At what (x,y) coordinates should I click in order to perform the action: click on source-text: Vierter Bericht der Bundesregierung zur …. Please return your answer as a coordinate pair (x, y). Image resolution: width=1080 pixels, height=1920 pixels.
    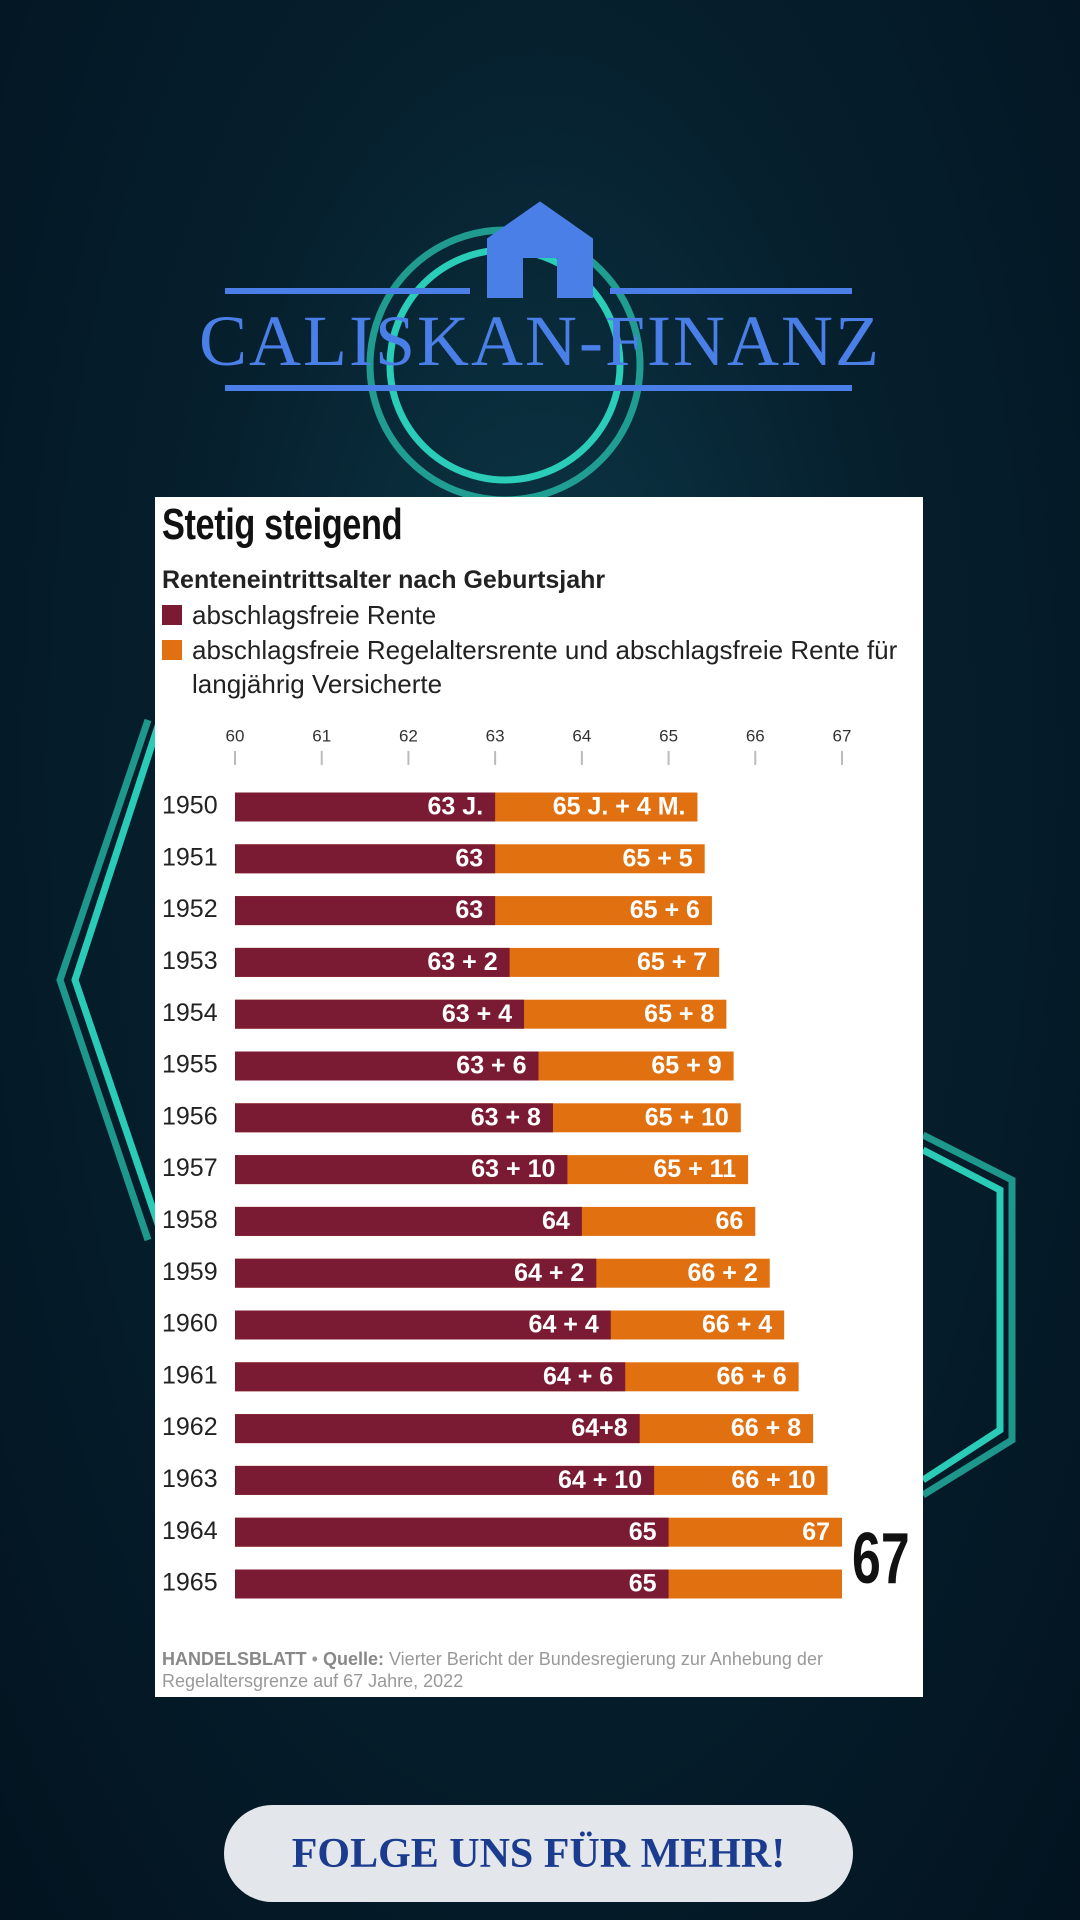
    Looking at the image, I should click on (492, 1670).